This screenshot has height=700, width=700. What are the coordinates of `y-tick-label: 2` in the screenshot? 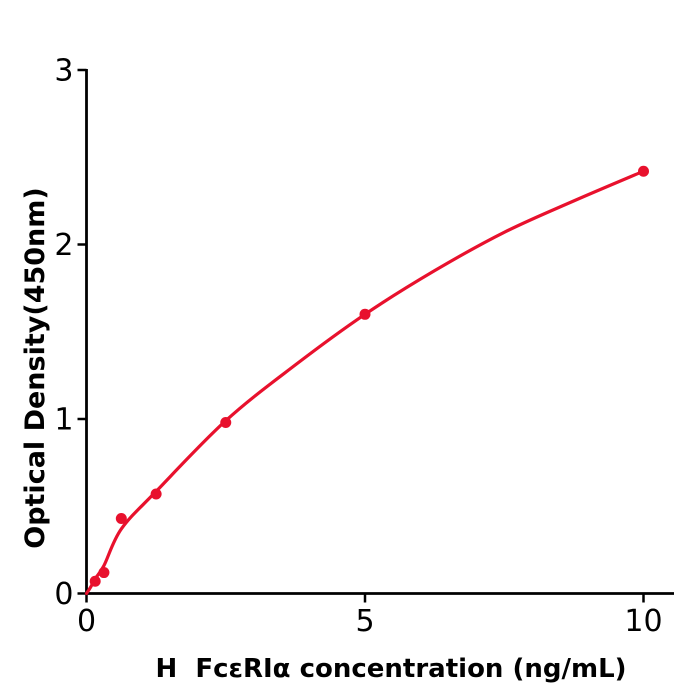 It's located at (63, 245).